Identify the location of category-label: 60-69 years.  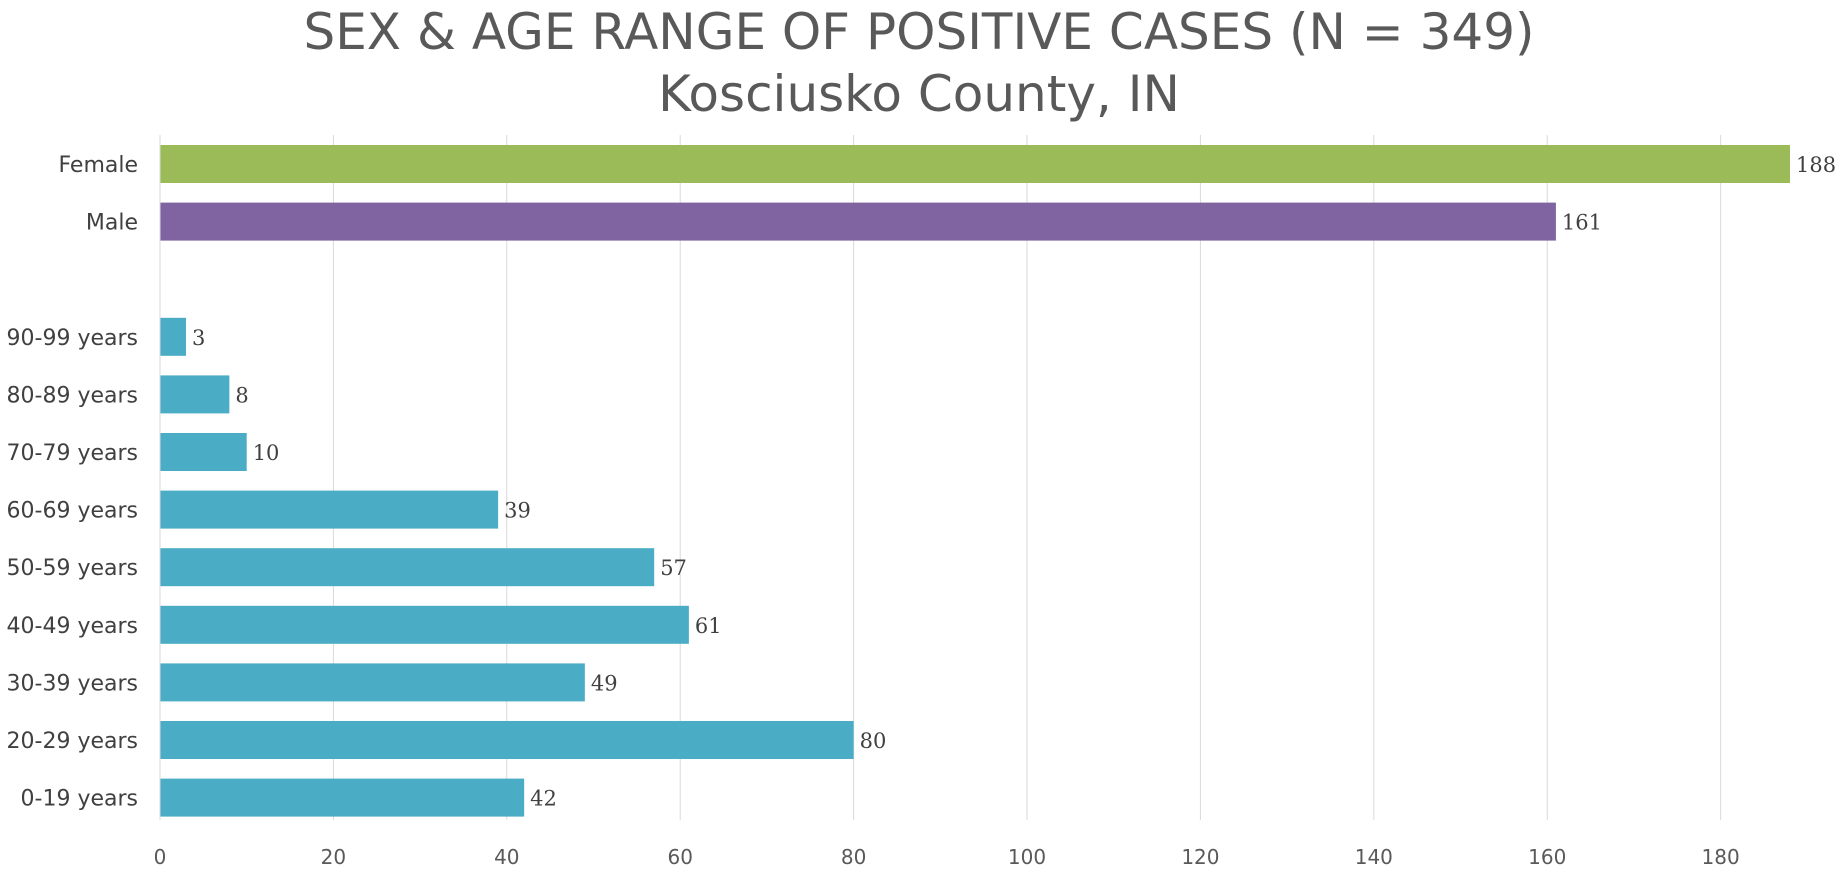
(72, 511).